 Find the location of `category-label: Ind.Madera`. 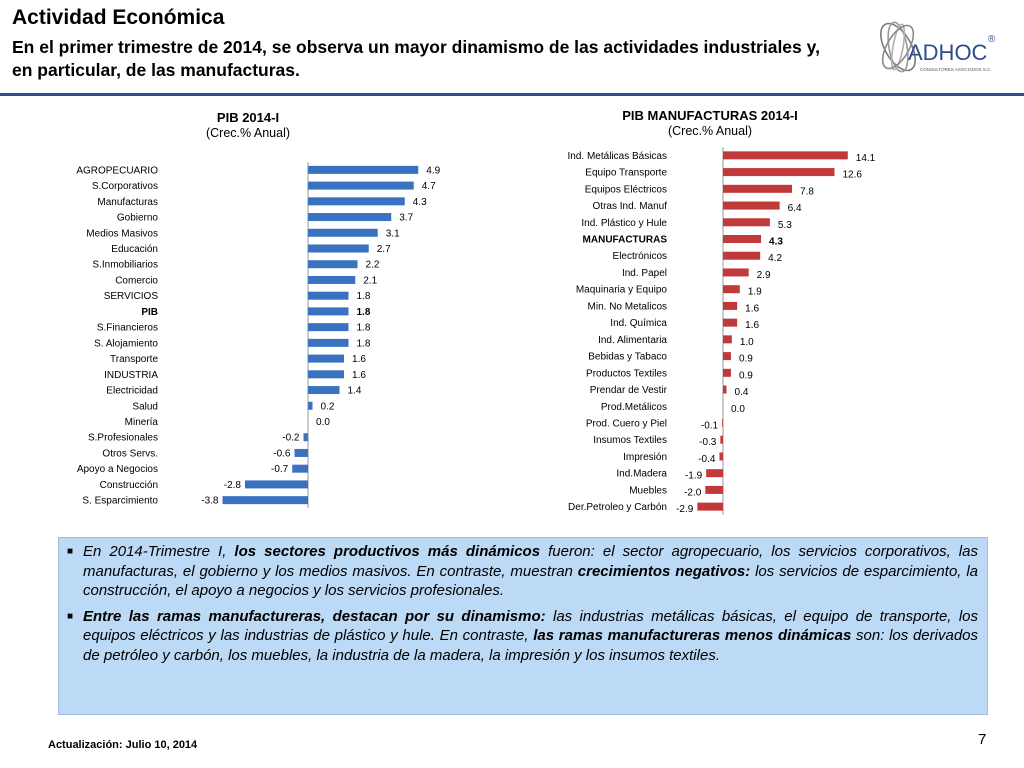

category-label: Ind.Madera is located at coordinates (641, 474).